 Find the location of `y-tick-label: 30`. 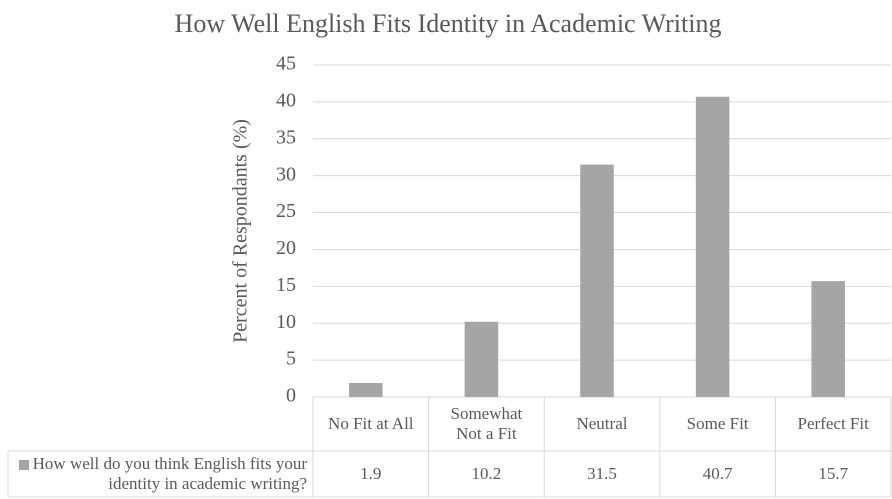

y-tick-label: 30 is located at coordinates (286, 174).